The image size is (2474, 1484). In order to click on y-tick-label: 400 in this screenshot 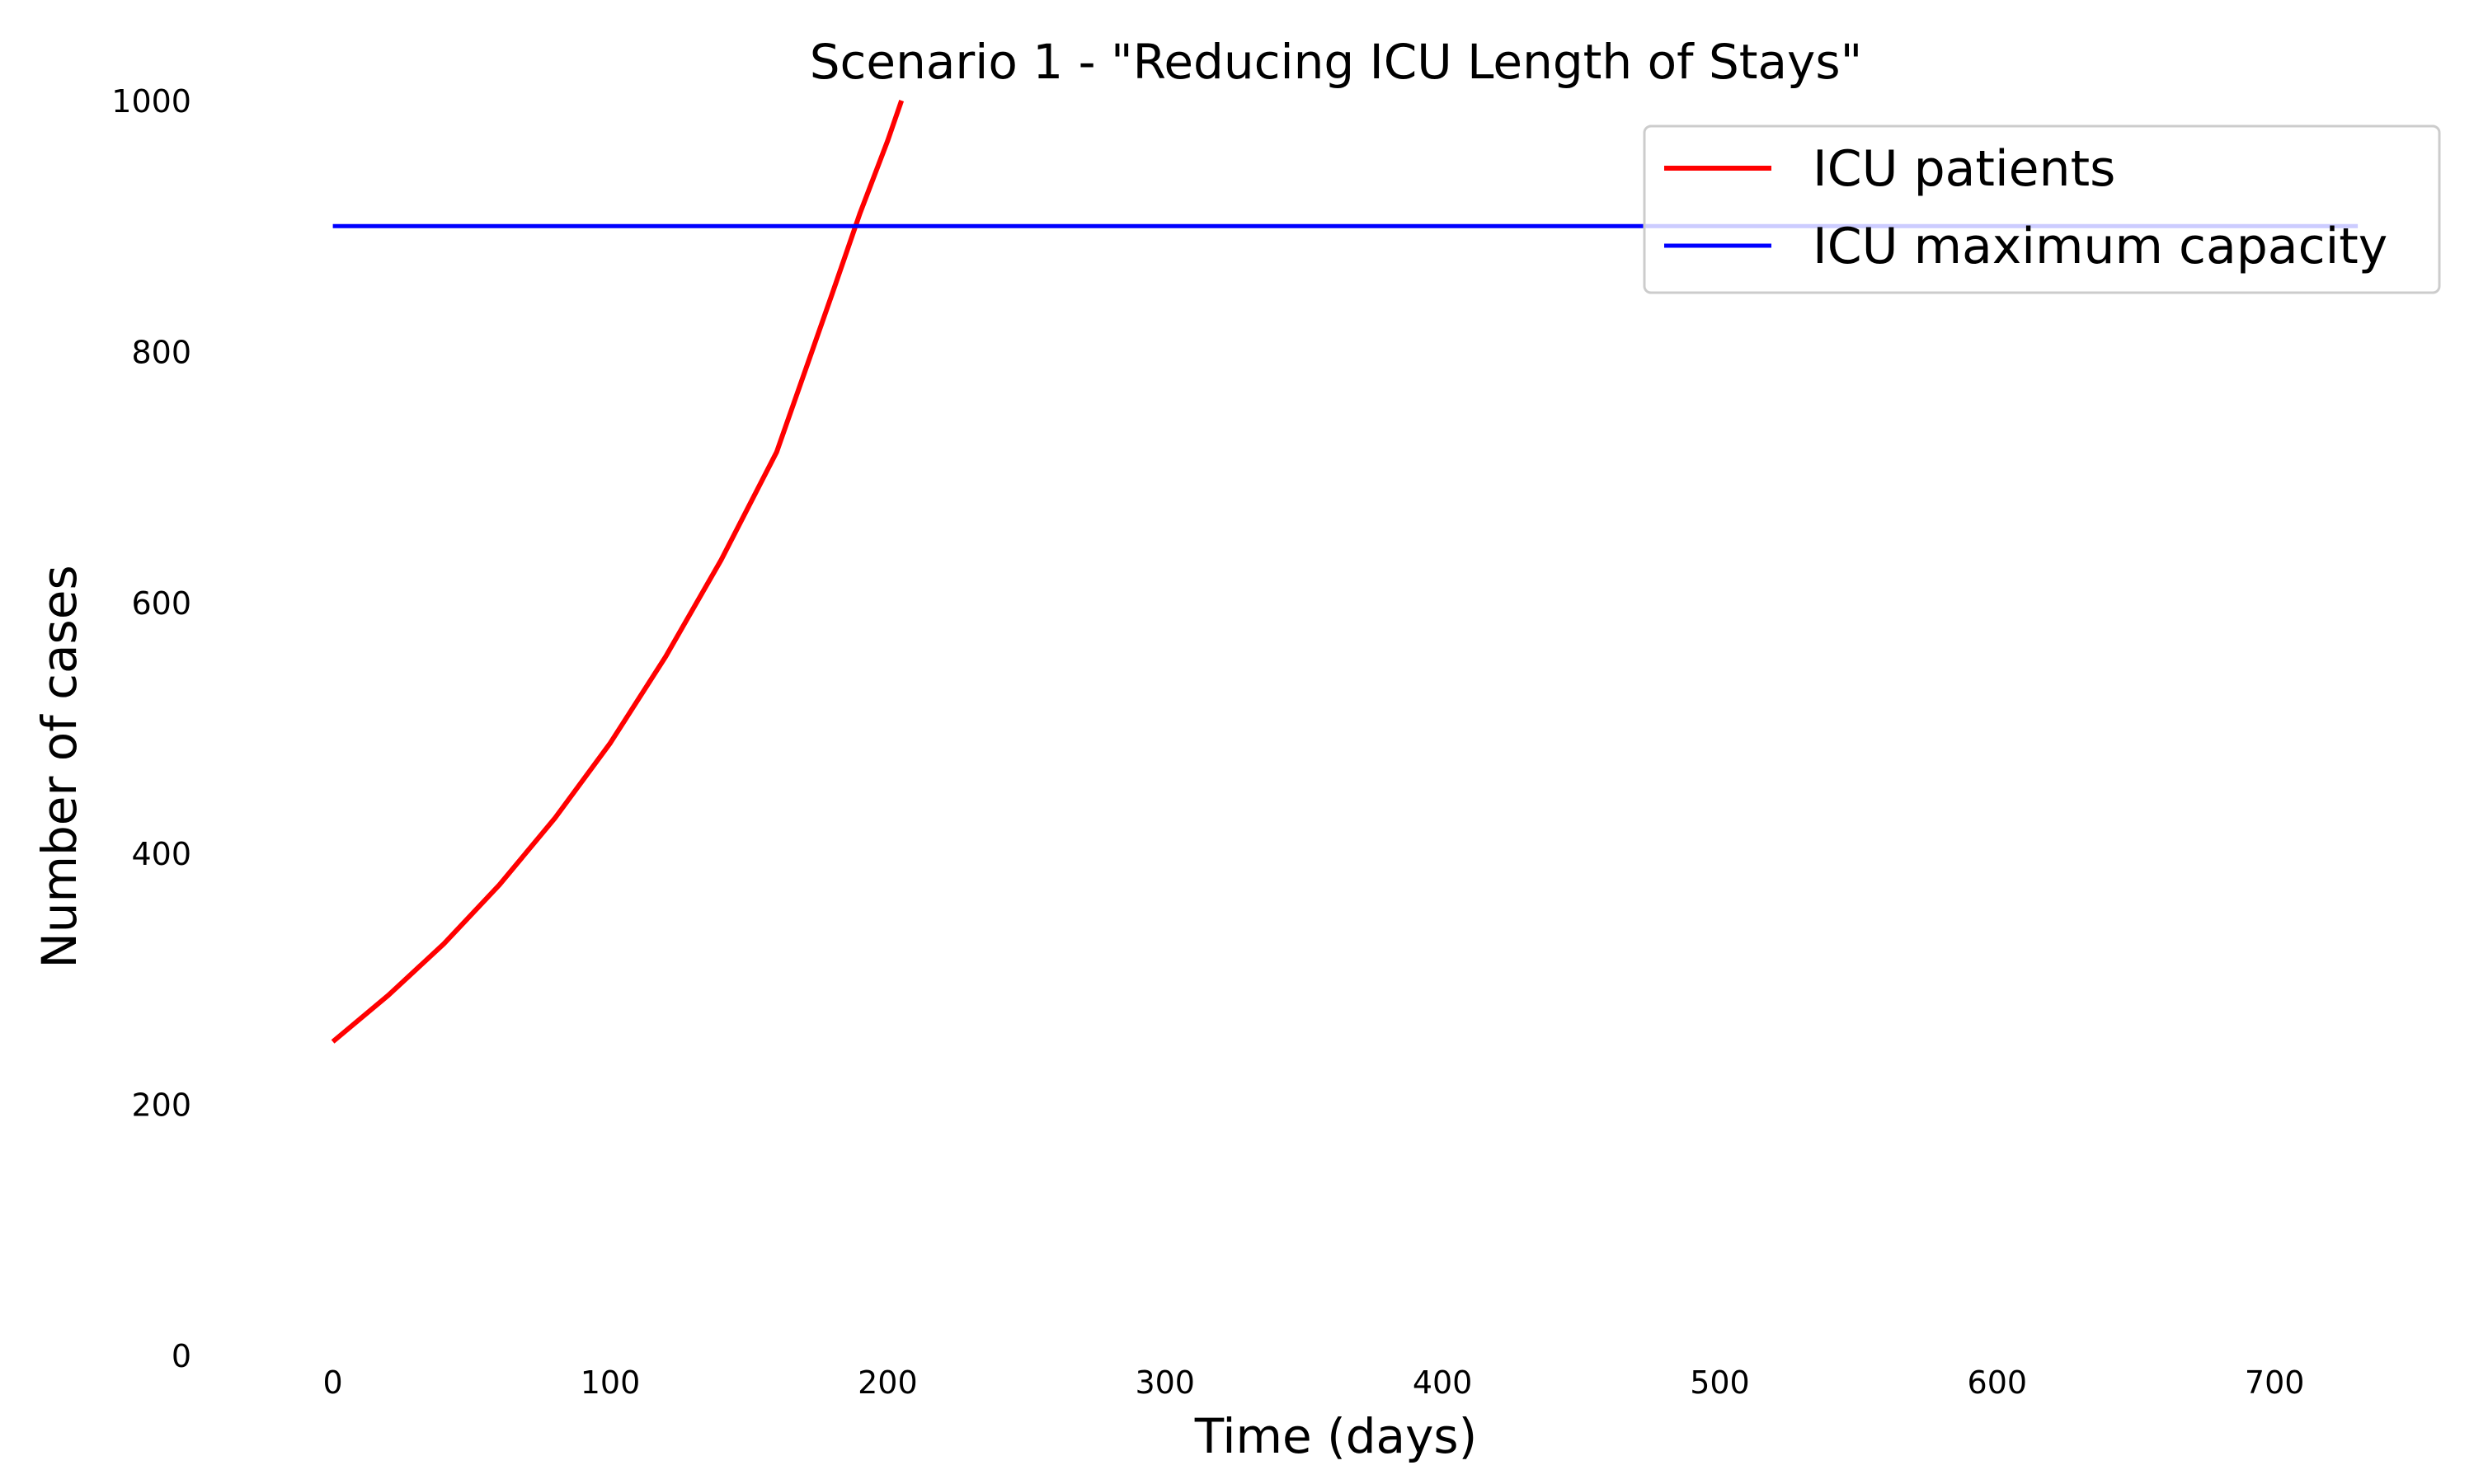, I will do `click(161, 854)`.